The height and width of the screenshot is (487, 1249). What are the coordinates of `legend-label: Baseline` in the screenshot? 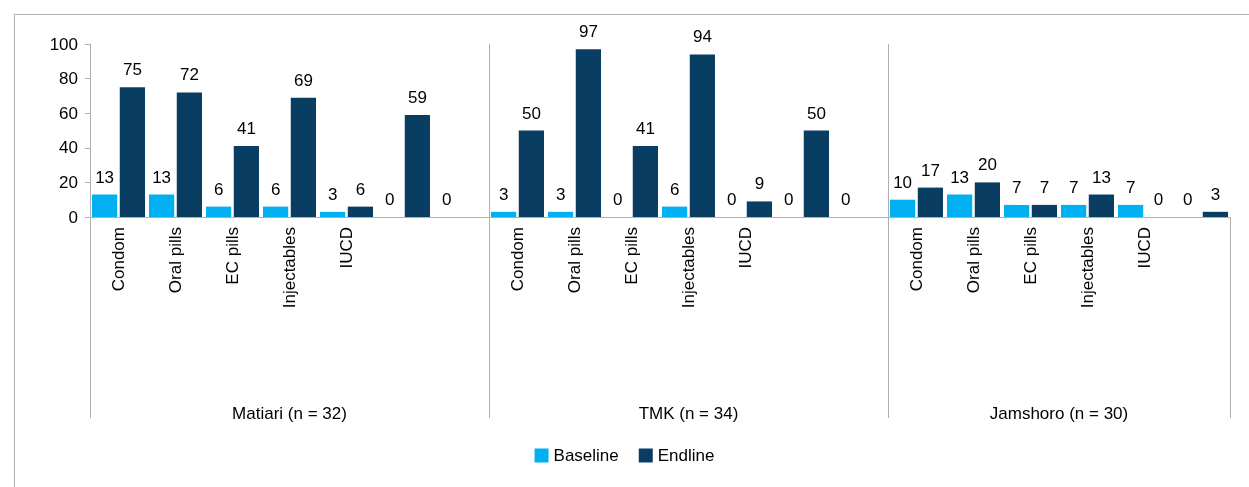 It's located at (586, 455).